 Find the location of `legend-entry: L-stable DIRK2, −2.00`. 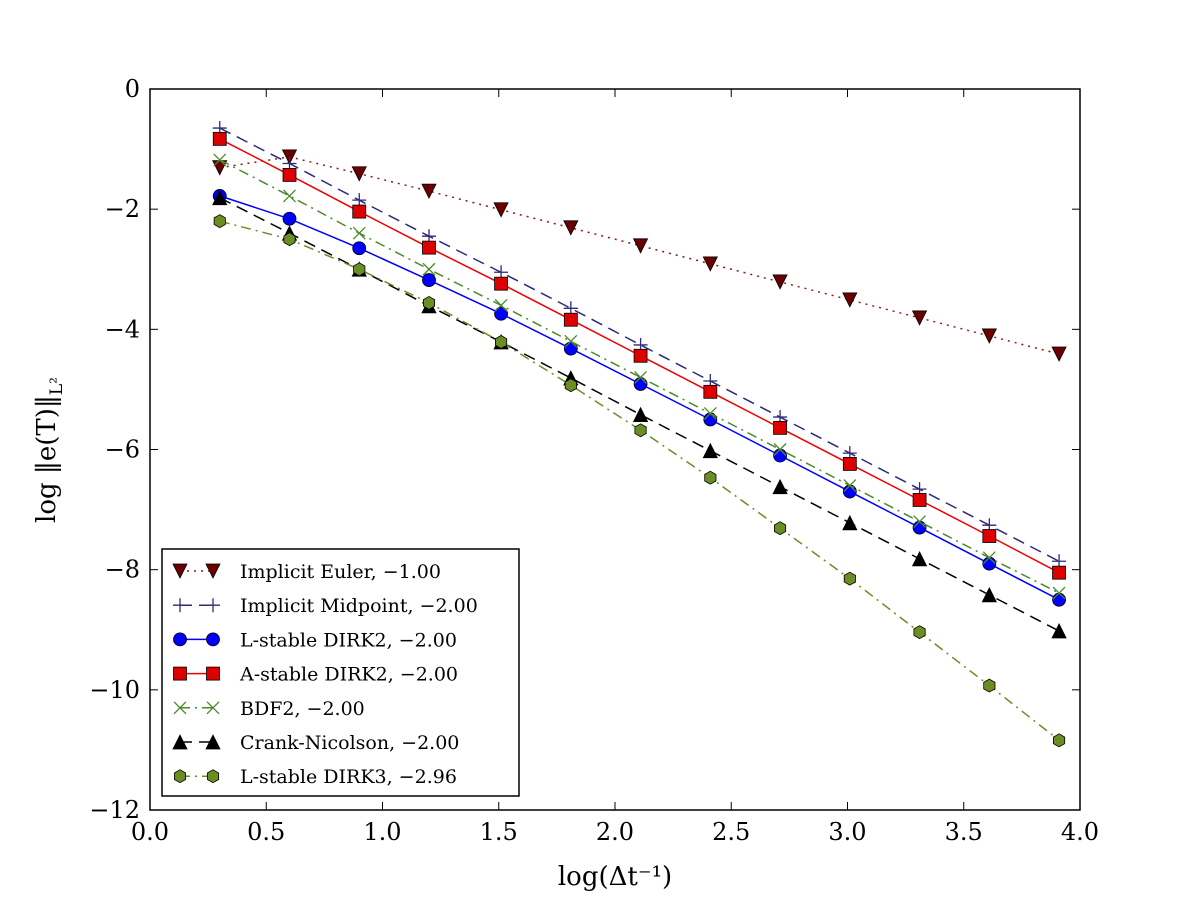

legend-entry: L-stable DIRK2, −2.00 is located at coordinates (315, 640).